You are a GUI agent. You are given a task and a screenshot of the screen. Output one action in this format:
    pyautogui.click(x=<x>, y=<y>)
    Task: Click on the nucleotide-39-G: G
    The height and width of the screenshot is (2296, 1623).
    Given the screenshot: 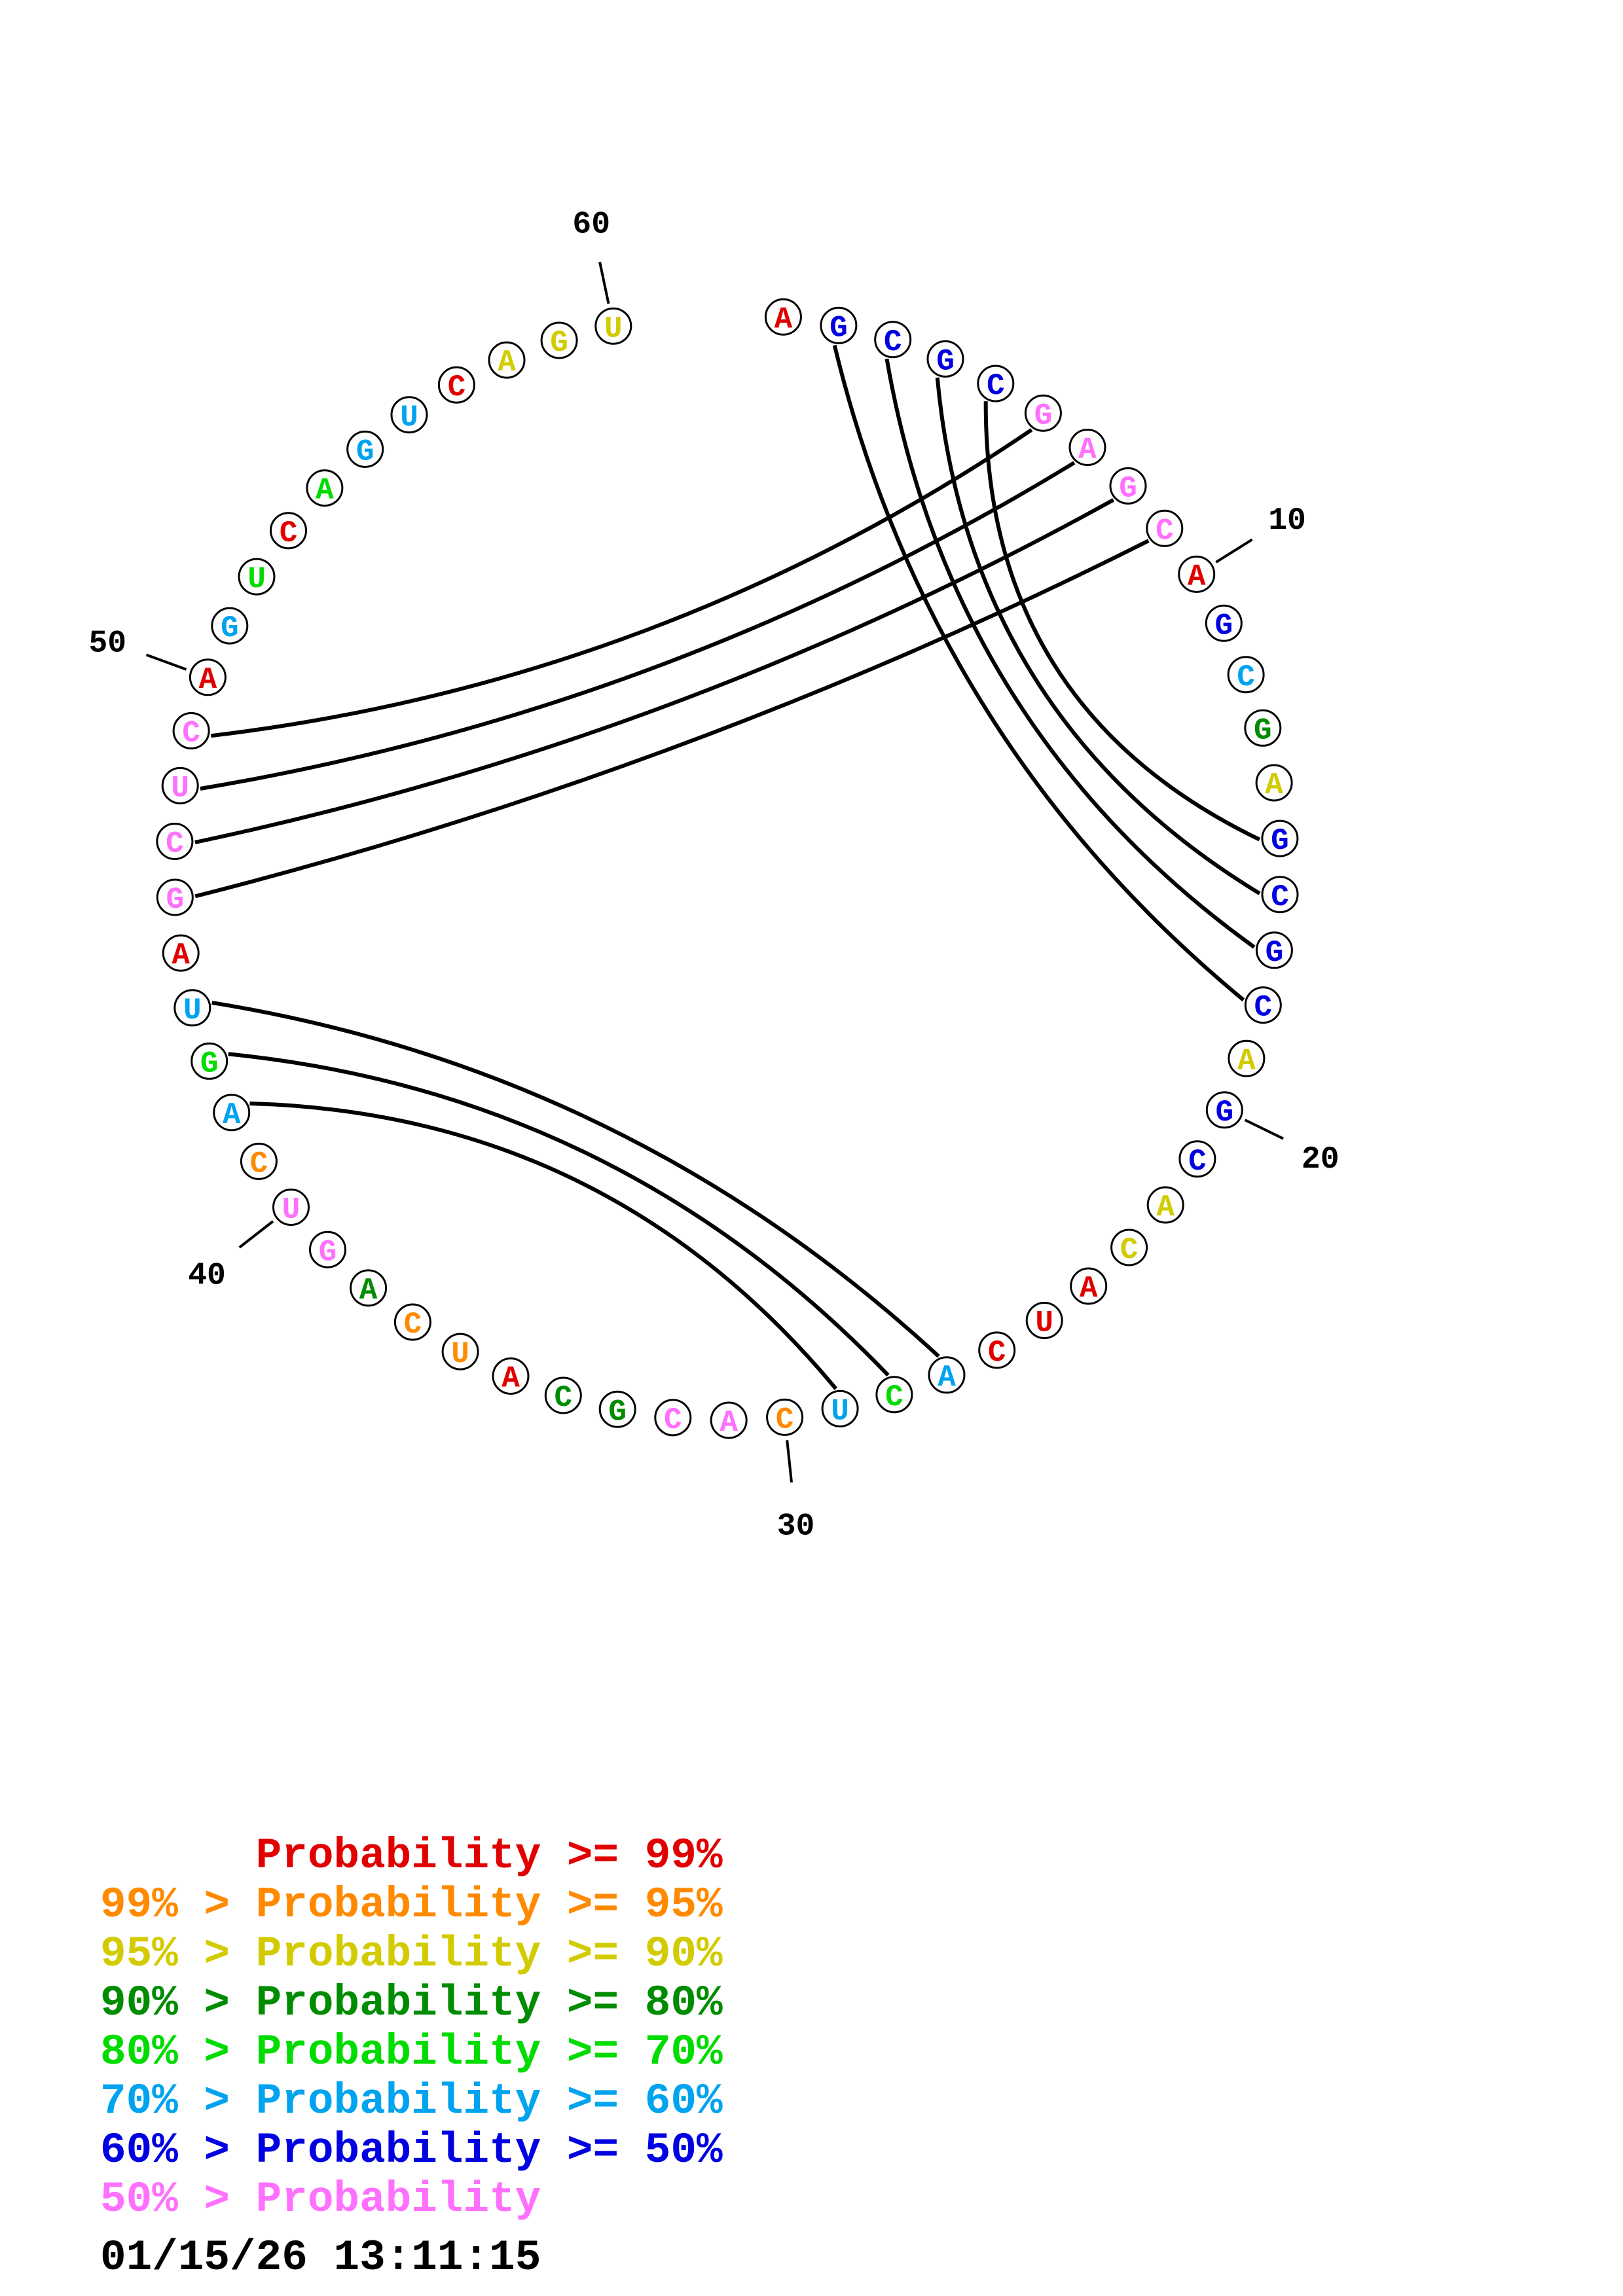 What is the action you would take?
    pyautogui.click(x=327, y=1249)
    